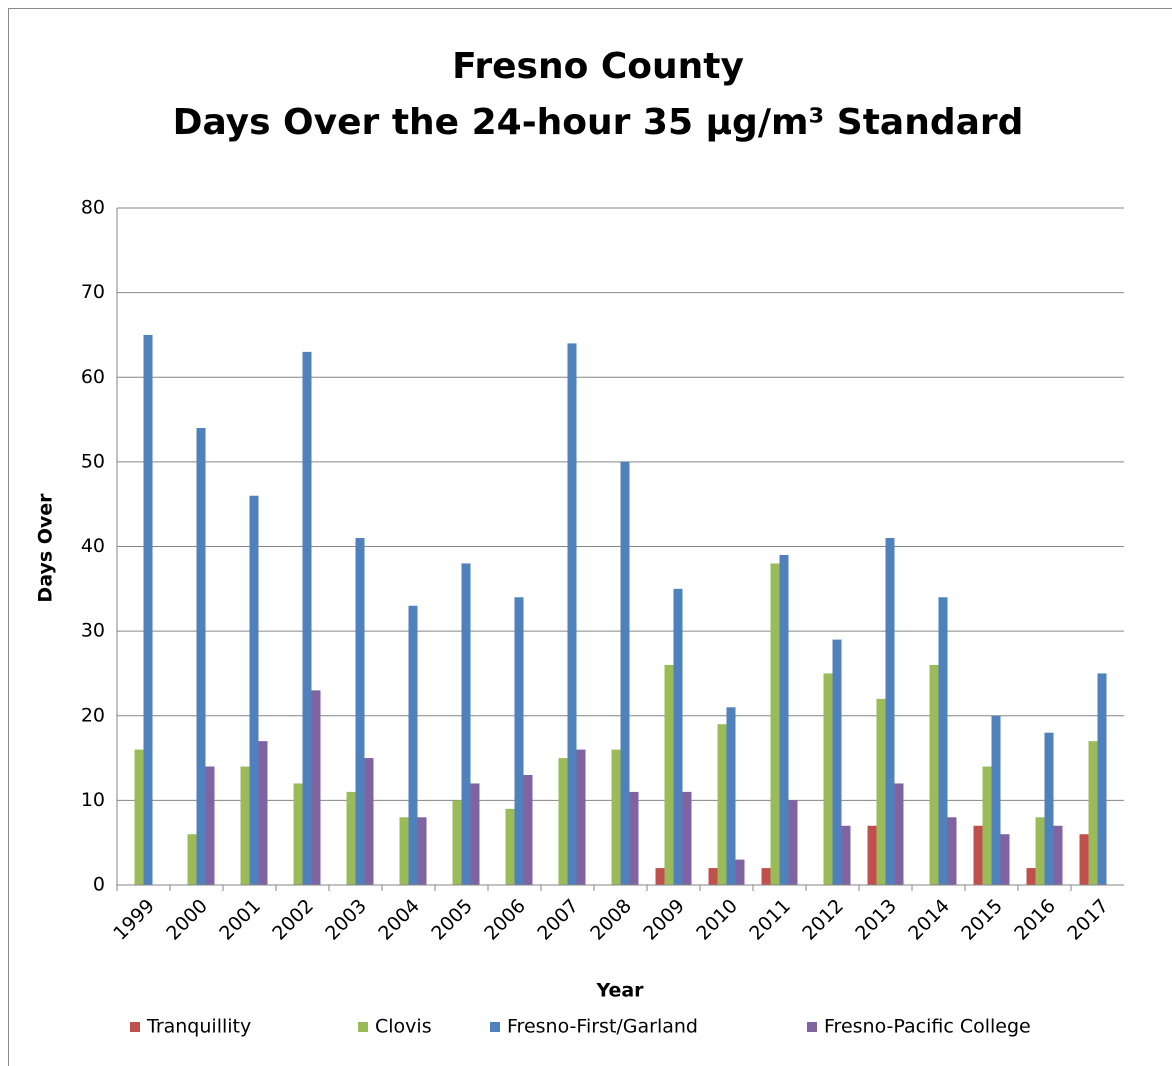 This screenshot has width=1172, height=1066. I want to click on legend-label: Clovis, so click(403, 1027).